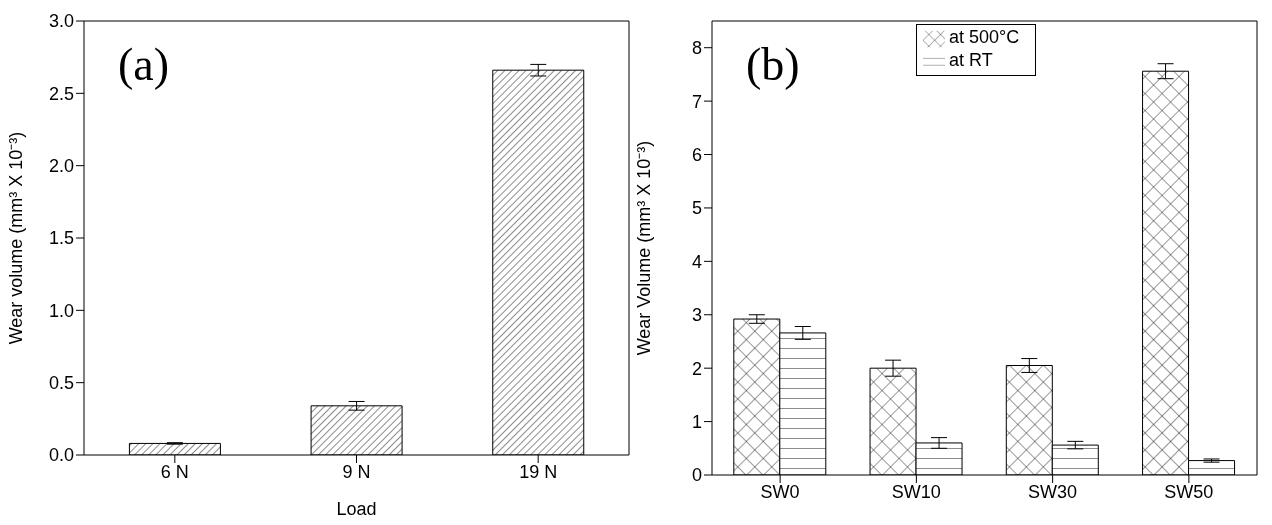  What do you see at coordinates (538, 471) in the screenshot?
I see `x-tick-label: 19 N` at bounding box center [538, 471].